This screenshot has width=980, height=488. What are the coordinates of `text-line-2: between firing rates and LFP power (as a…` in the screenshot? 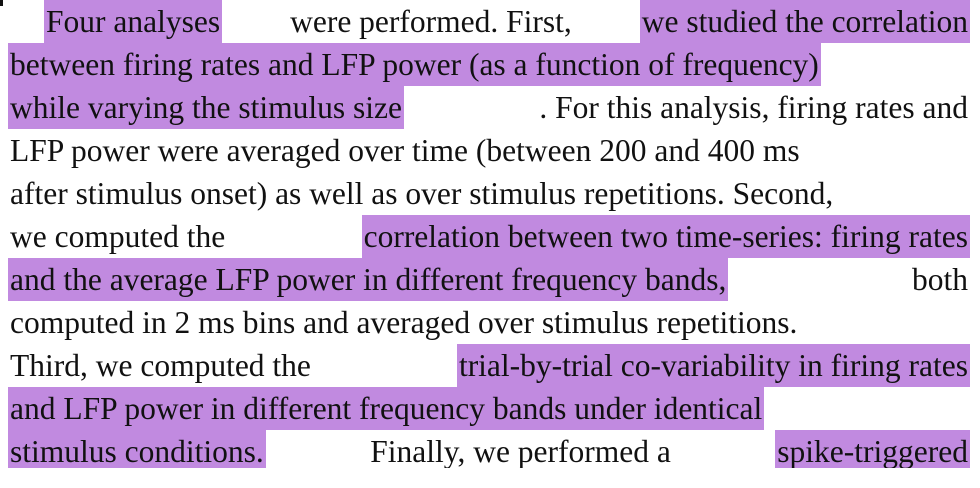 It's located at (489, 64).